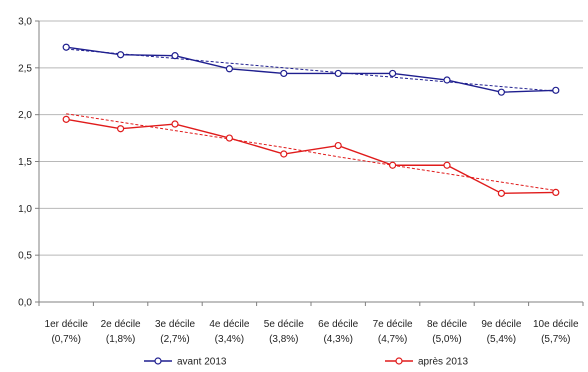 This screenshot has height=372, width=588. What do you see at coordinates (555, 339) in the screenshot?
I see `x-tick-sublabel: (5,7%)` at bounding box center [555, 339].